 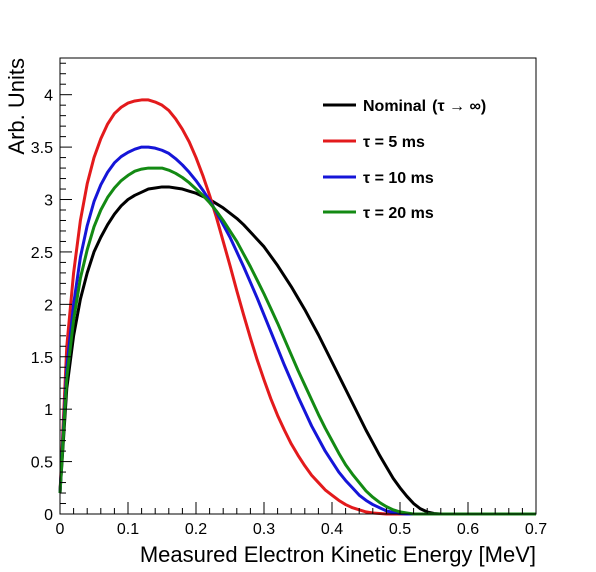 I want to click on x-tick-label: 0.3, so click(x=264, y=529).